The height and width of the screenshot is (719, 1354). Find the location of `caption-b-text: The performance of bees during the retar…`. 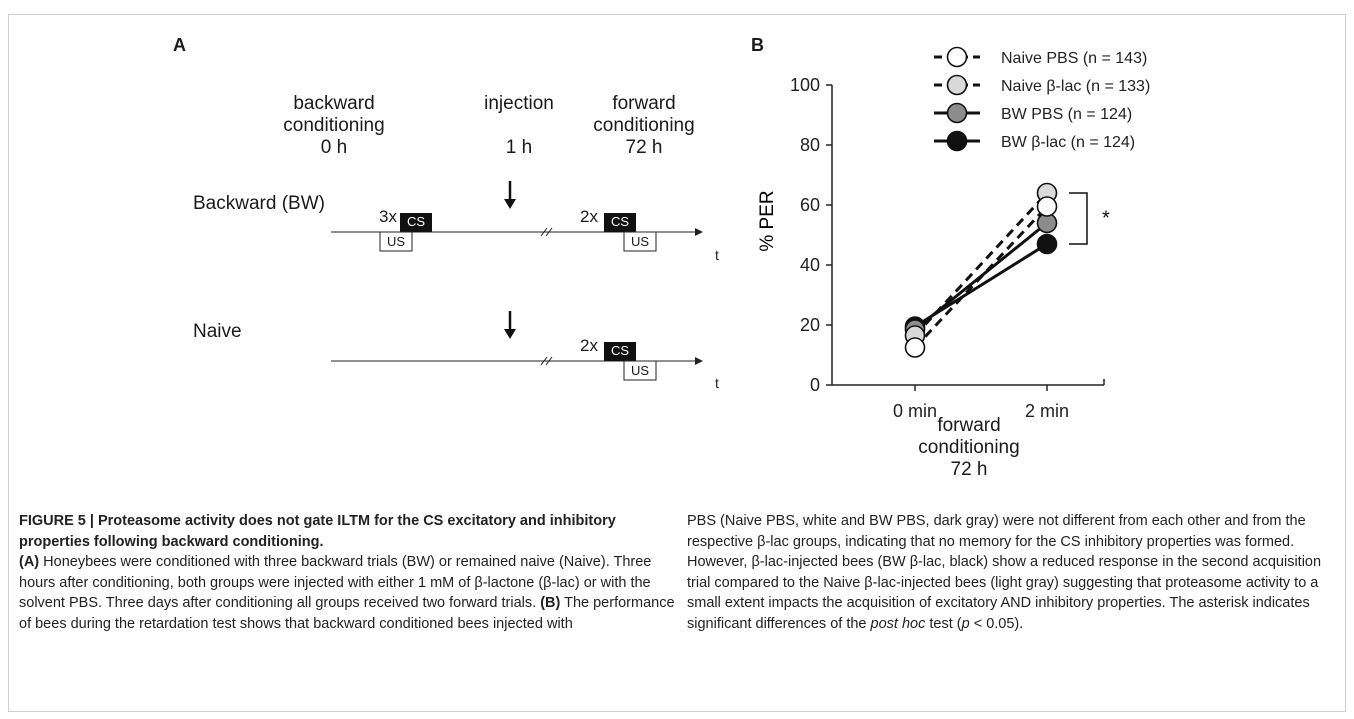

caption-b-text: The performance of bees during the retar… is located at coordinates (347, 613).